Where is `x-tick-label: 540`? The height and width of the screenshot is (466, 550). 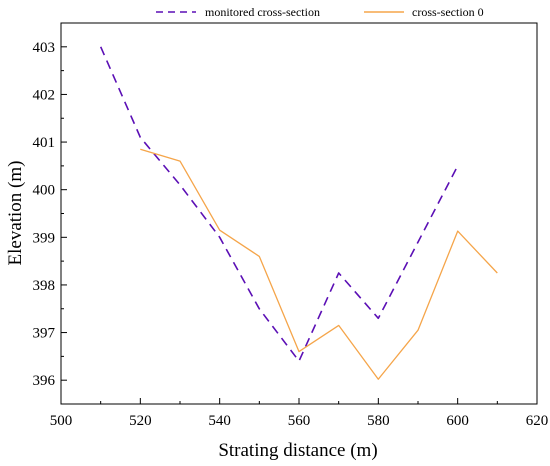 x-tick-label: 540 is located at coordinates (219, 421).